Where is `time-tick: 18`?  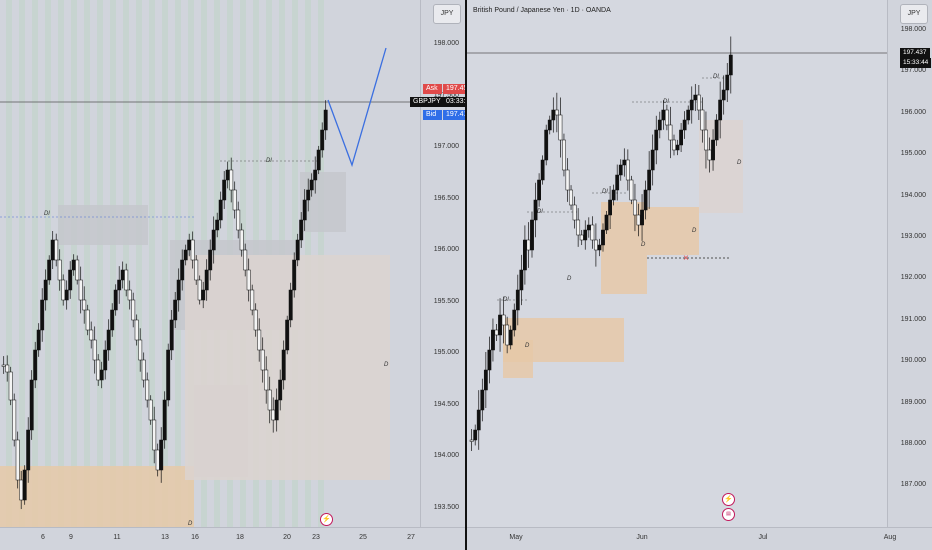
time-tick: 18 is located at coordinates (240, 537).